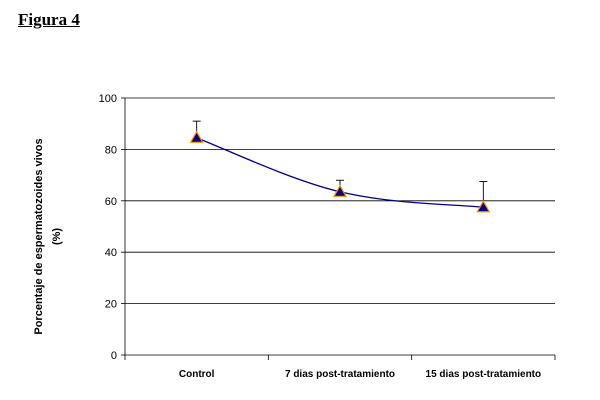 The height and width of the screenshot is (400, 600). I want to click on x-category-label: 15 dias post-tratamiento, so click(484, 374).